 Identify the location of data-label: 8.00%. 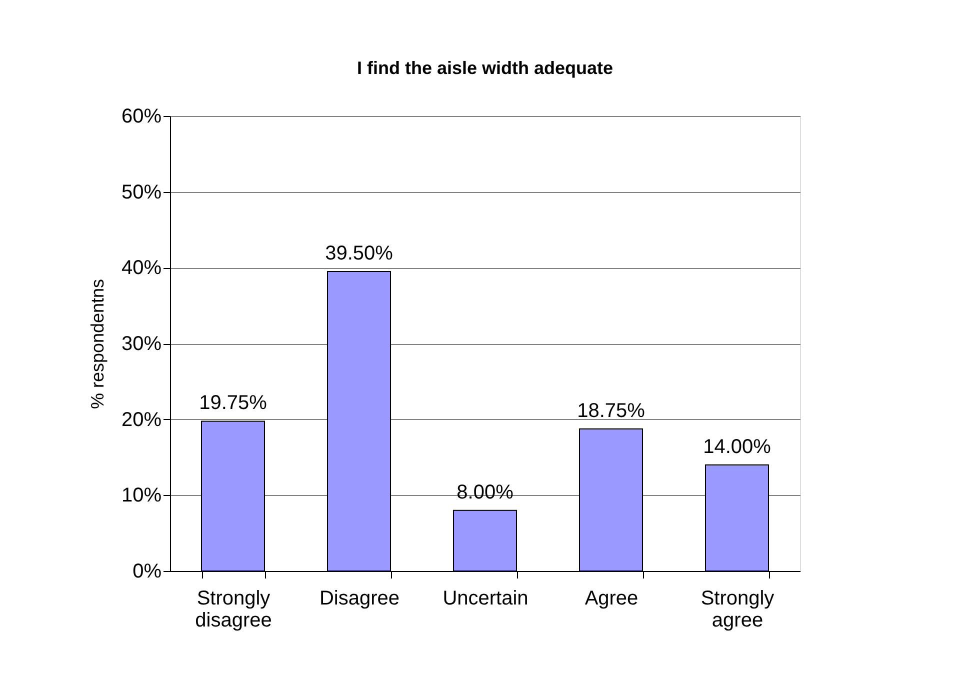
(485, 492).